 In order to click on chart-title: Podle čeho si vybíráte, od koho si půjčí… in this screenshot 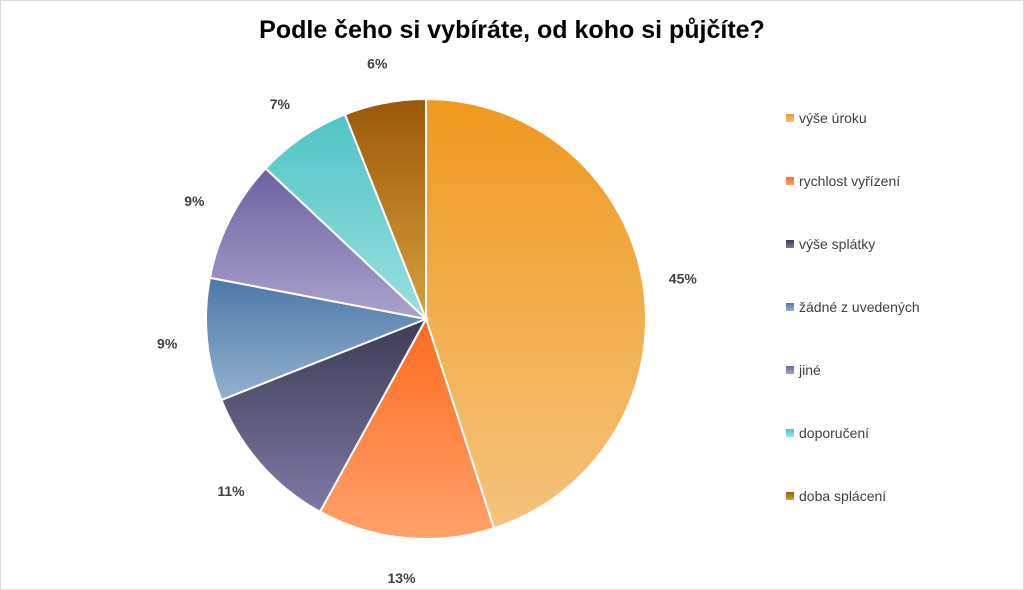, I will do `click(512, 30)`.